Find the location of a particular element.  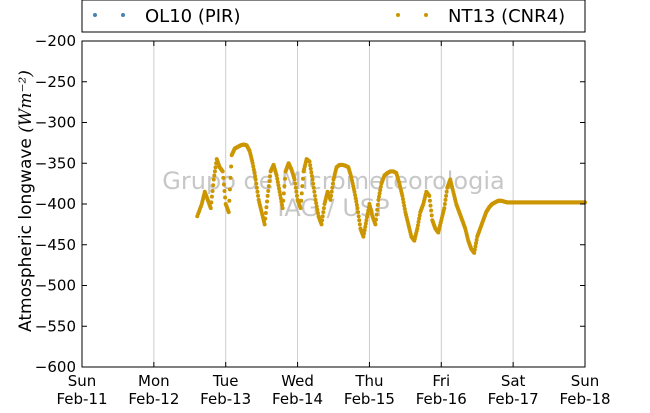

y-tick-label: −250 is located at coordinates (55, 82).